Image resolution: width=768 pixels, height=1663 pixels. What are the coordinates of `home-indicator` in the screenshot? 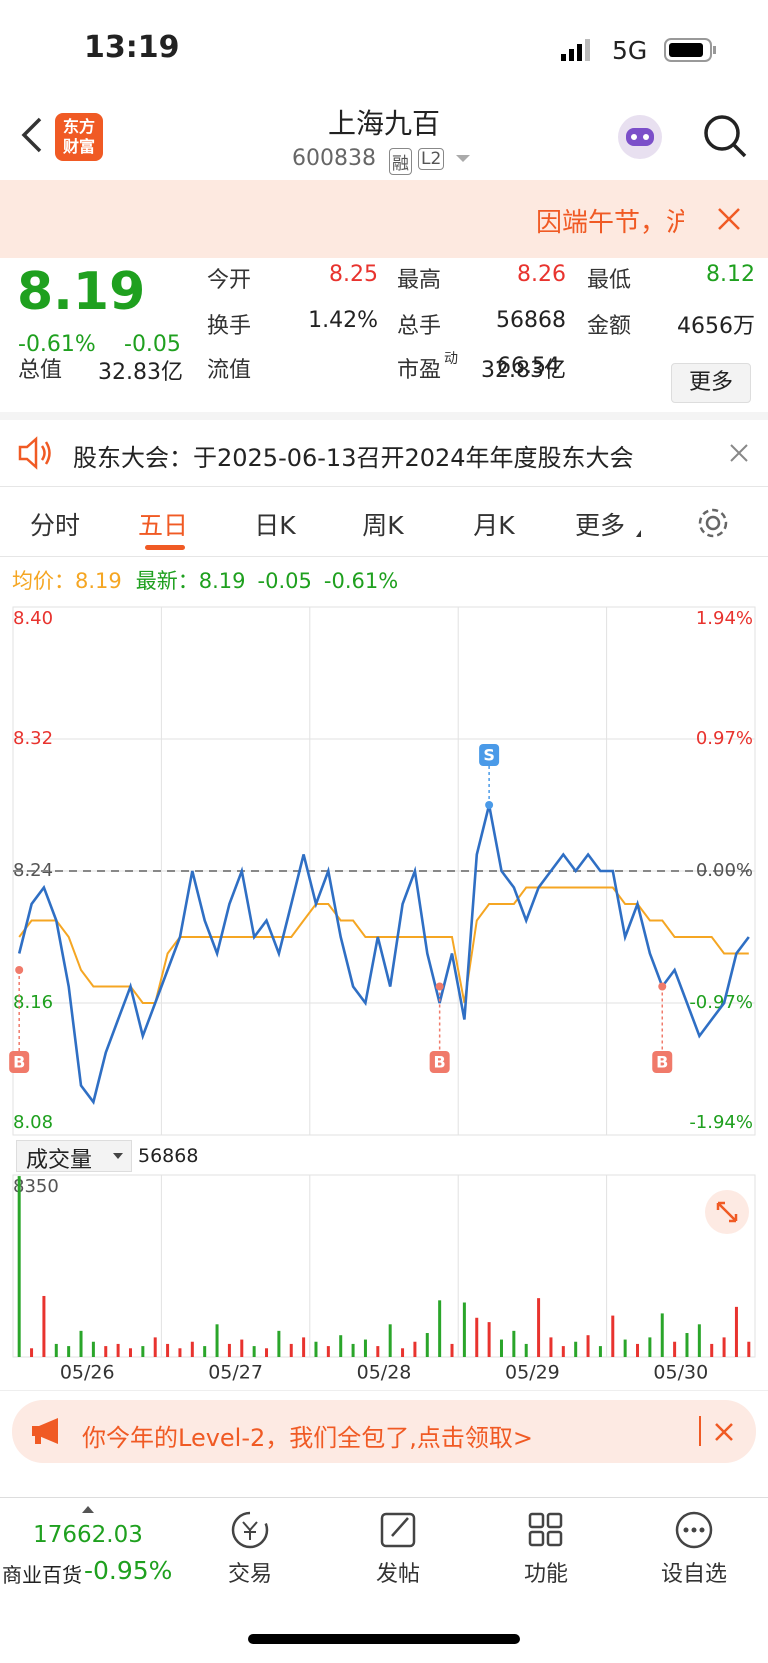 It's located at (384, 1639).